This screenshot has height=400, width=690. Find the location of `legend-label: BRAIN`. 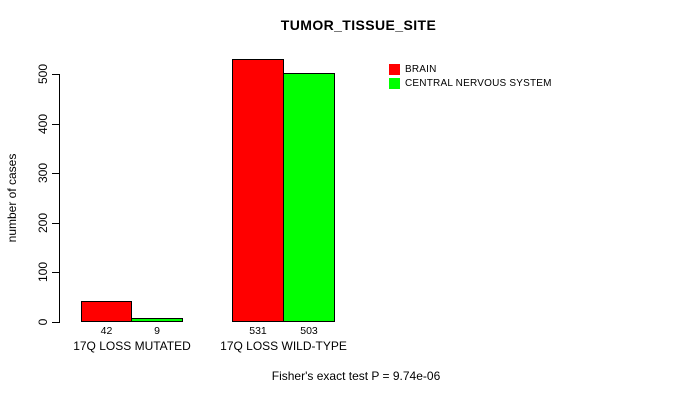

legend-label: BRAIN is located at coordinates (421, 69).